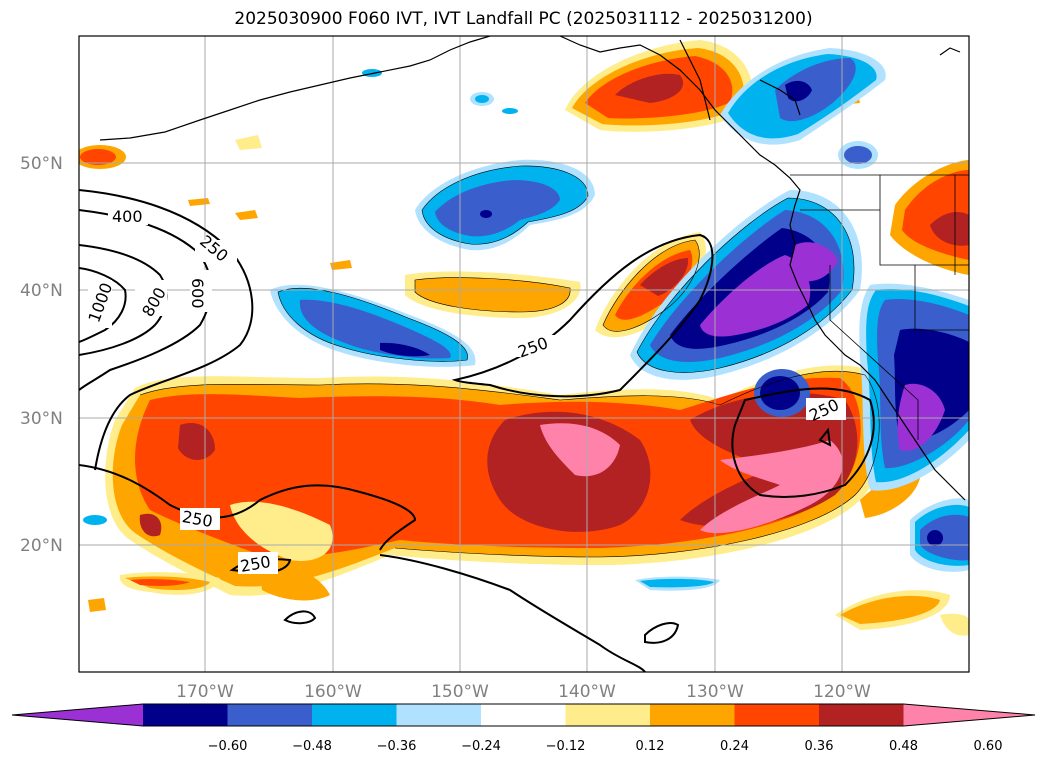 This screenshot has width=1047, height=765. Describe the element at coordinates (41, 164) in the screenshot. I see `lat-label-50n: 50°N` at that location.